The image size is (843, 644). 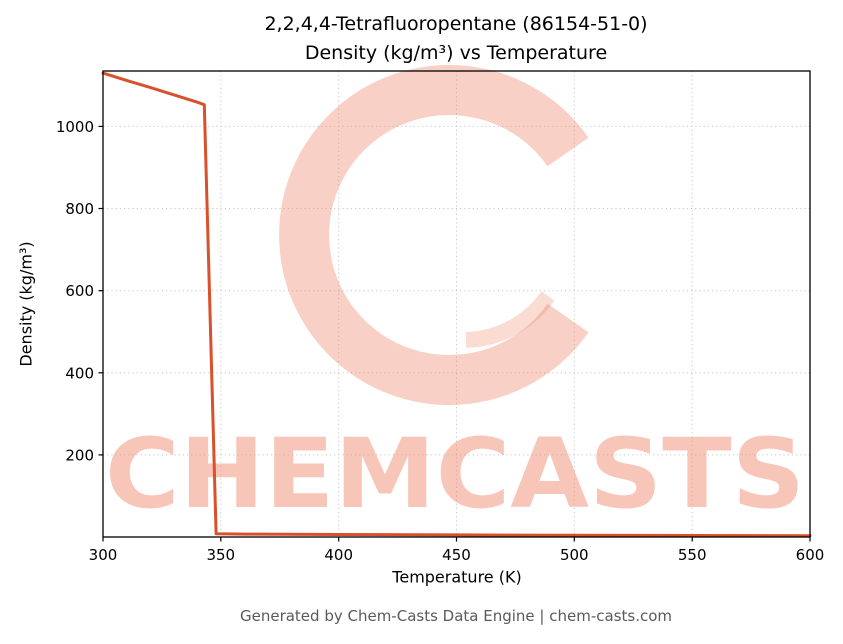 What do you see at coordinates (692, 555) in the screenshot?
I see `x-tick-label: 550` at bounding box center [692, 555].